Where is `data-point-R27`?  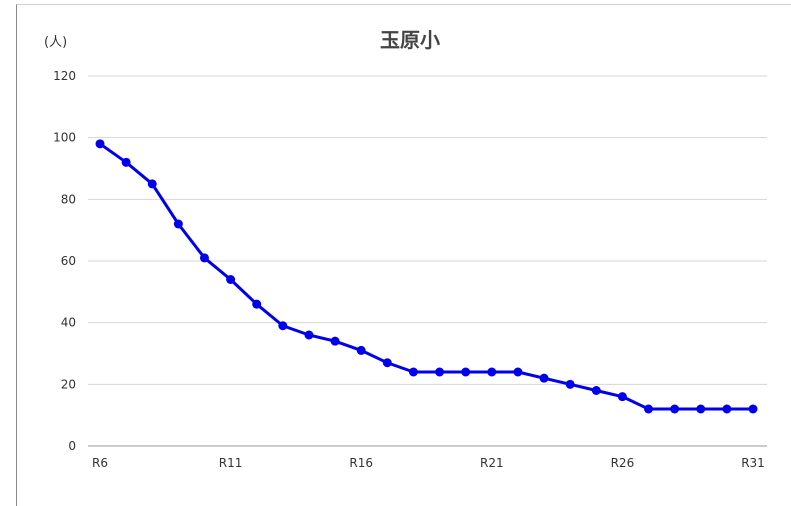
data-point-R27 is located at coordinates (649, 409).